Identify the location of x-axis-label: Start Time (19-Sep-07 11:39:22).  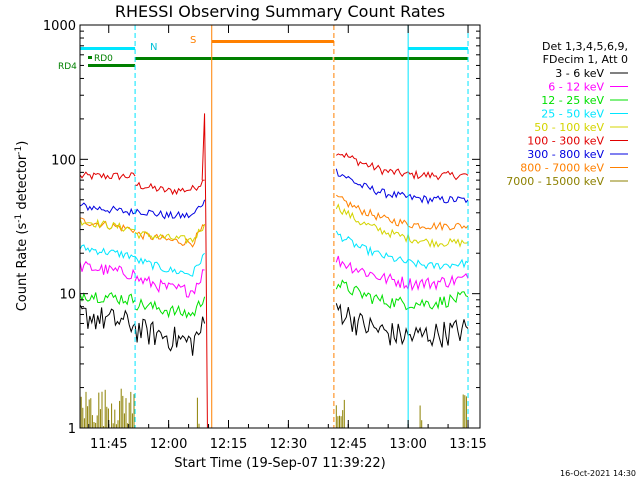
(279, 463).